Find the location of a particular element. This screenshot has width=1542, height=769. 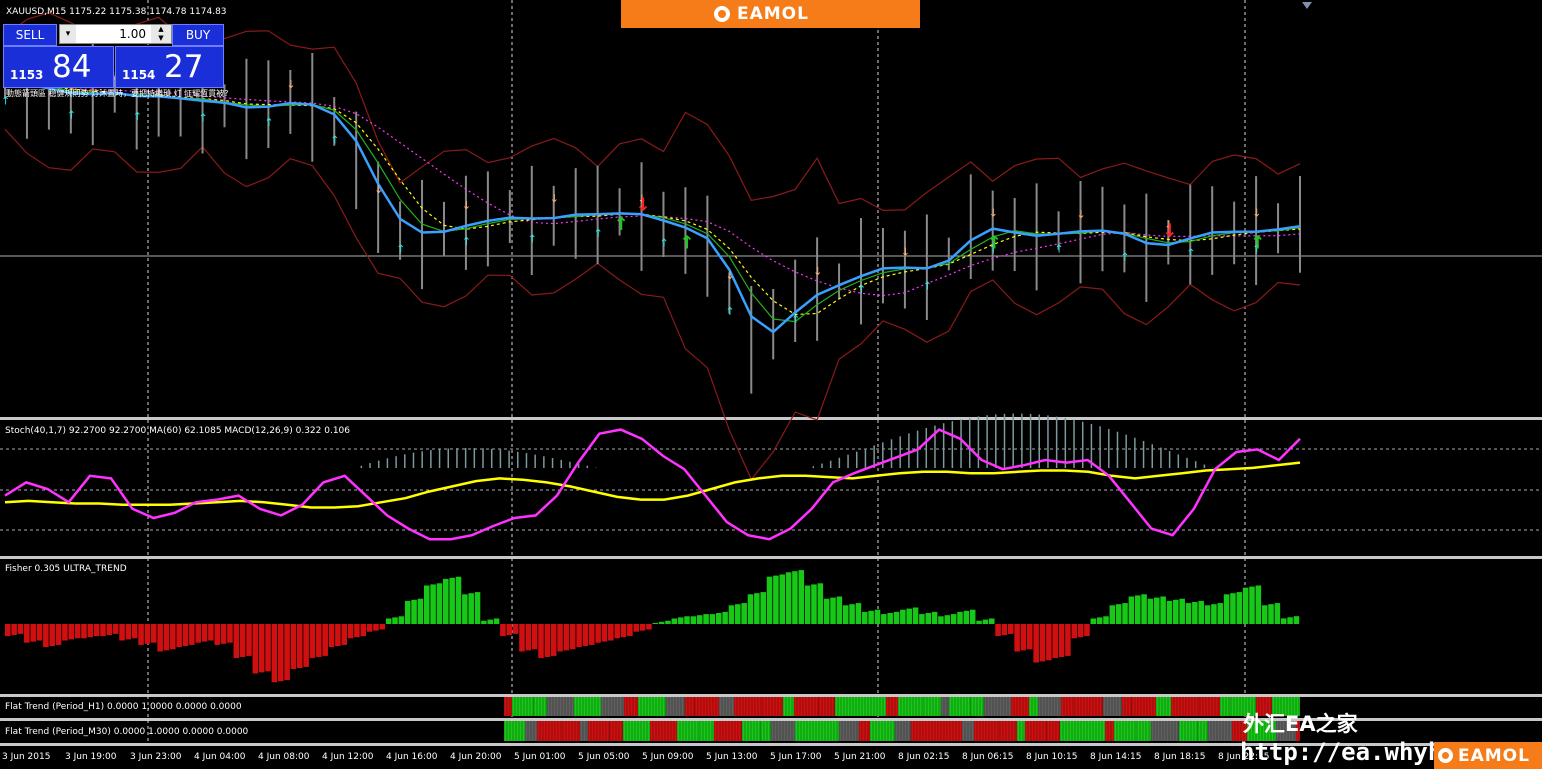

eamol-logo-icon is located at coordinates (722, 14).